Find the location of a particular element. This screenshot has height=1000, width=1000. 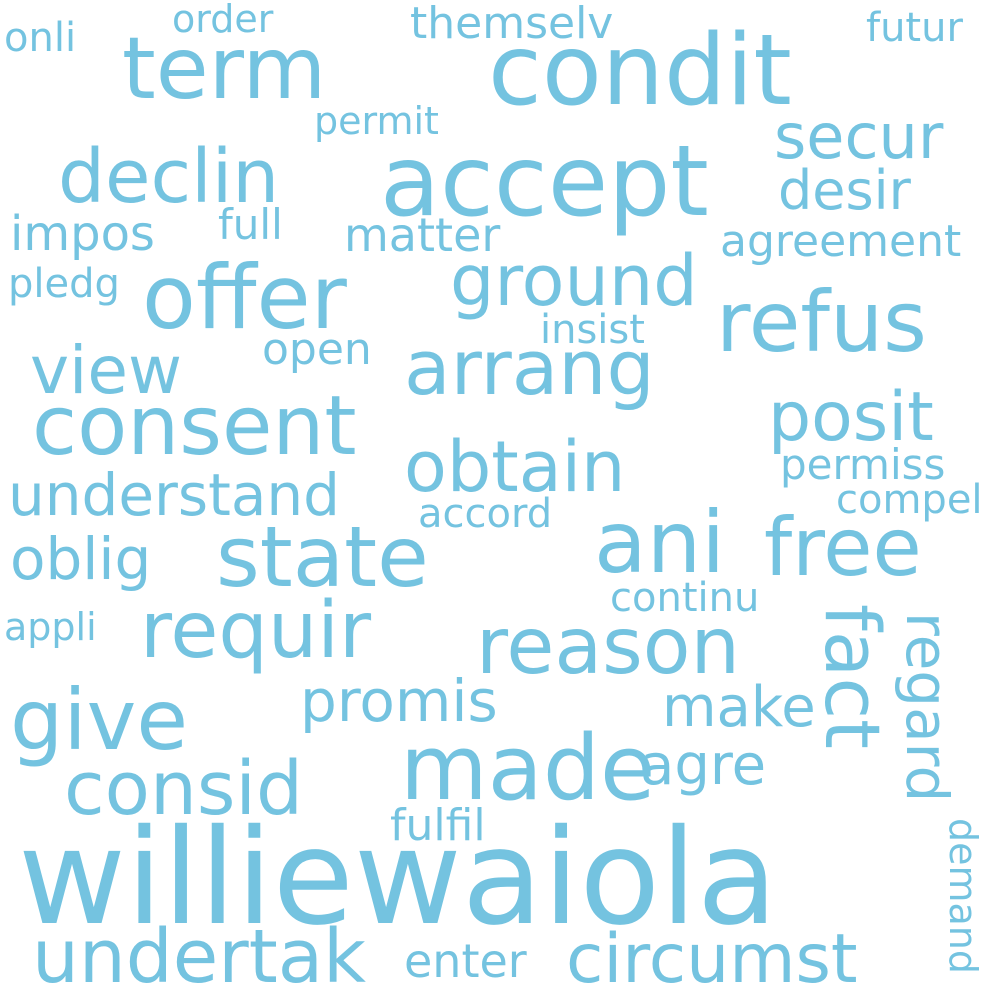

word-ani: ani is located at coordinates (660, 543).